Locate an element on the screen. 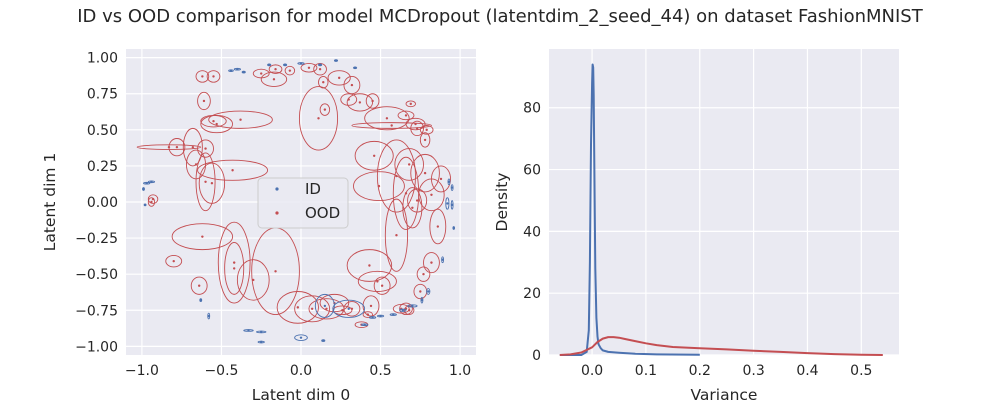  x-tick-label: 0.2 is located at coordinates (700, 371).